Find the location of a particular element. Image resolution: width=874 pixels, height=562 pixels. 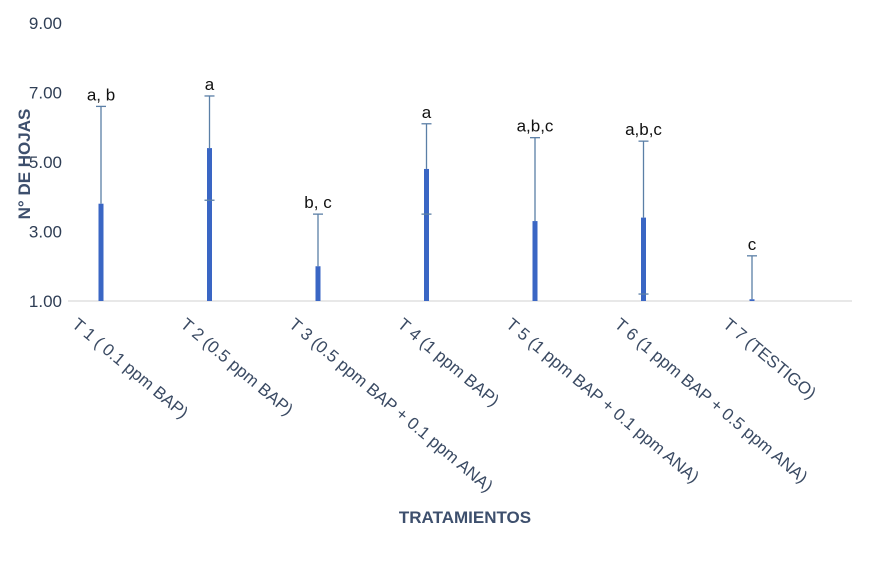

significance-label: c is located at coordinates (752, 244).